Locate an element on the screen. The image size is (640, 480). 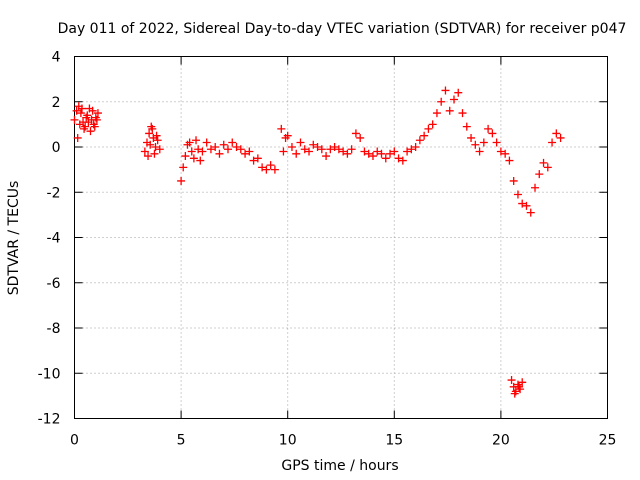
x-tick-label: 20 is located at coordinates (501, 441).